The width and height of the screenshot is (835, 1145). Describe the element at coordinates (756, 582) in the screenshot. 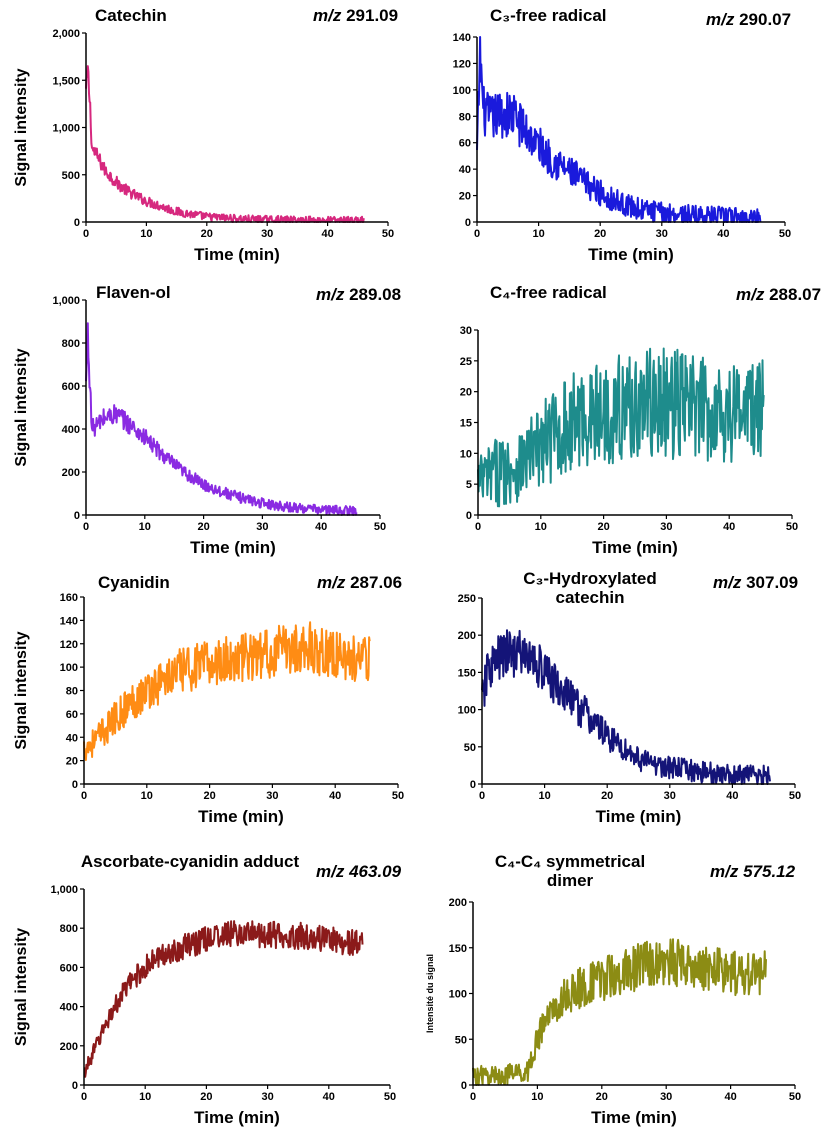

I see `mz-label: m/z 307.09` at that location.